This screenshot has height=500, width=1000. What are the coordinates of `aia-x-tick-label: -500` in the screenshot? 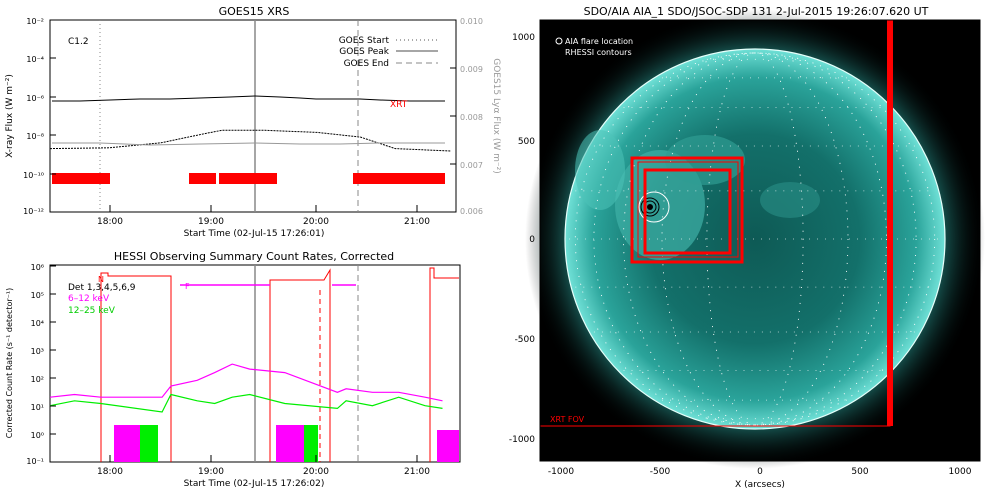 It's located at (660, 472).